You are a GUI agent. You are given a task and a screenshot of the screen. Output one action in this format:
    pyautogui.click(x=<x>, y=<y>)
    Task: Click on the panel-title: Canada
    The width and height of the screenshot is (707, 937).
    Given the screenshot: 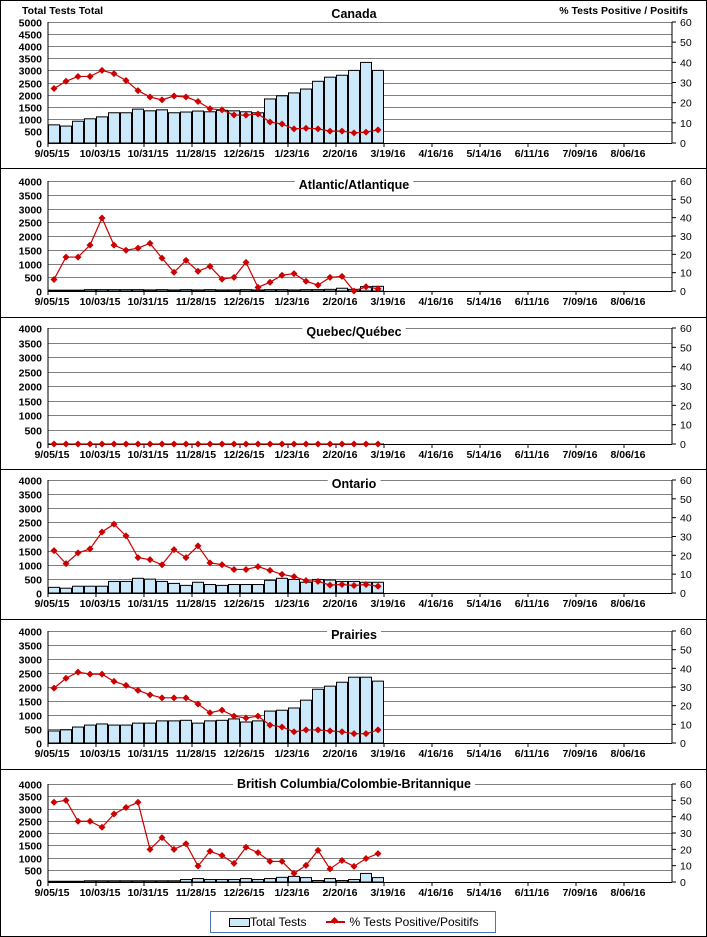 What is the action you would take?
    pyautogui.click(x=354, y=14)
    